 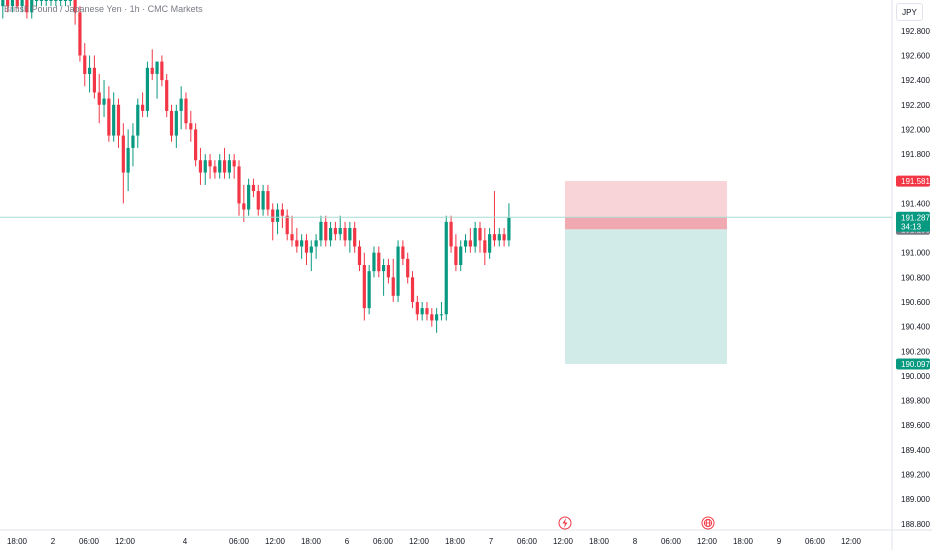 I want to click on price-tick-label: 189.400, so click(x=915, y=450).